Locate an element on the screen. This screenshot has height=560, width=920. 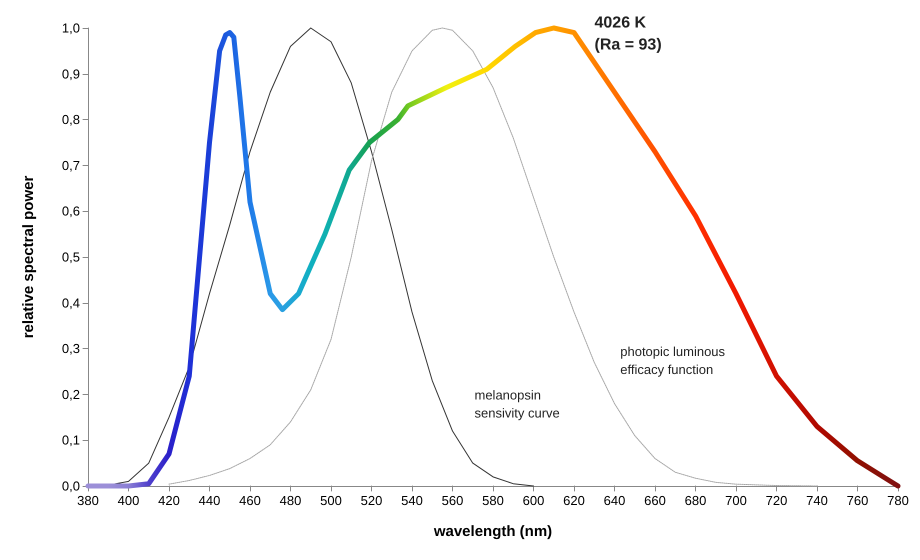
x-tick-label: 420 is located at coordinates (169, 500).